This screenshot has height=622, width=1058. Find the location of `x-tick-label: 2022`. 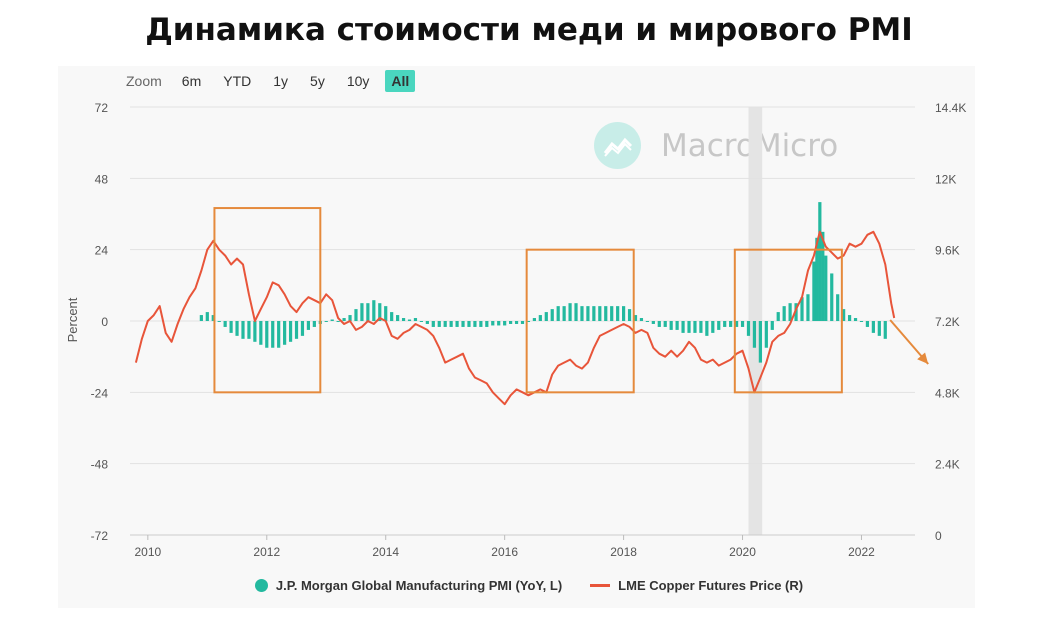

x-tick-label: 2022 is located at coordinates (861, 552).